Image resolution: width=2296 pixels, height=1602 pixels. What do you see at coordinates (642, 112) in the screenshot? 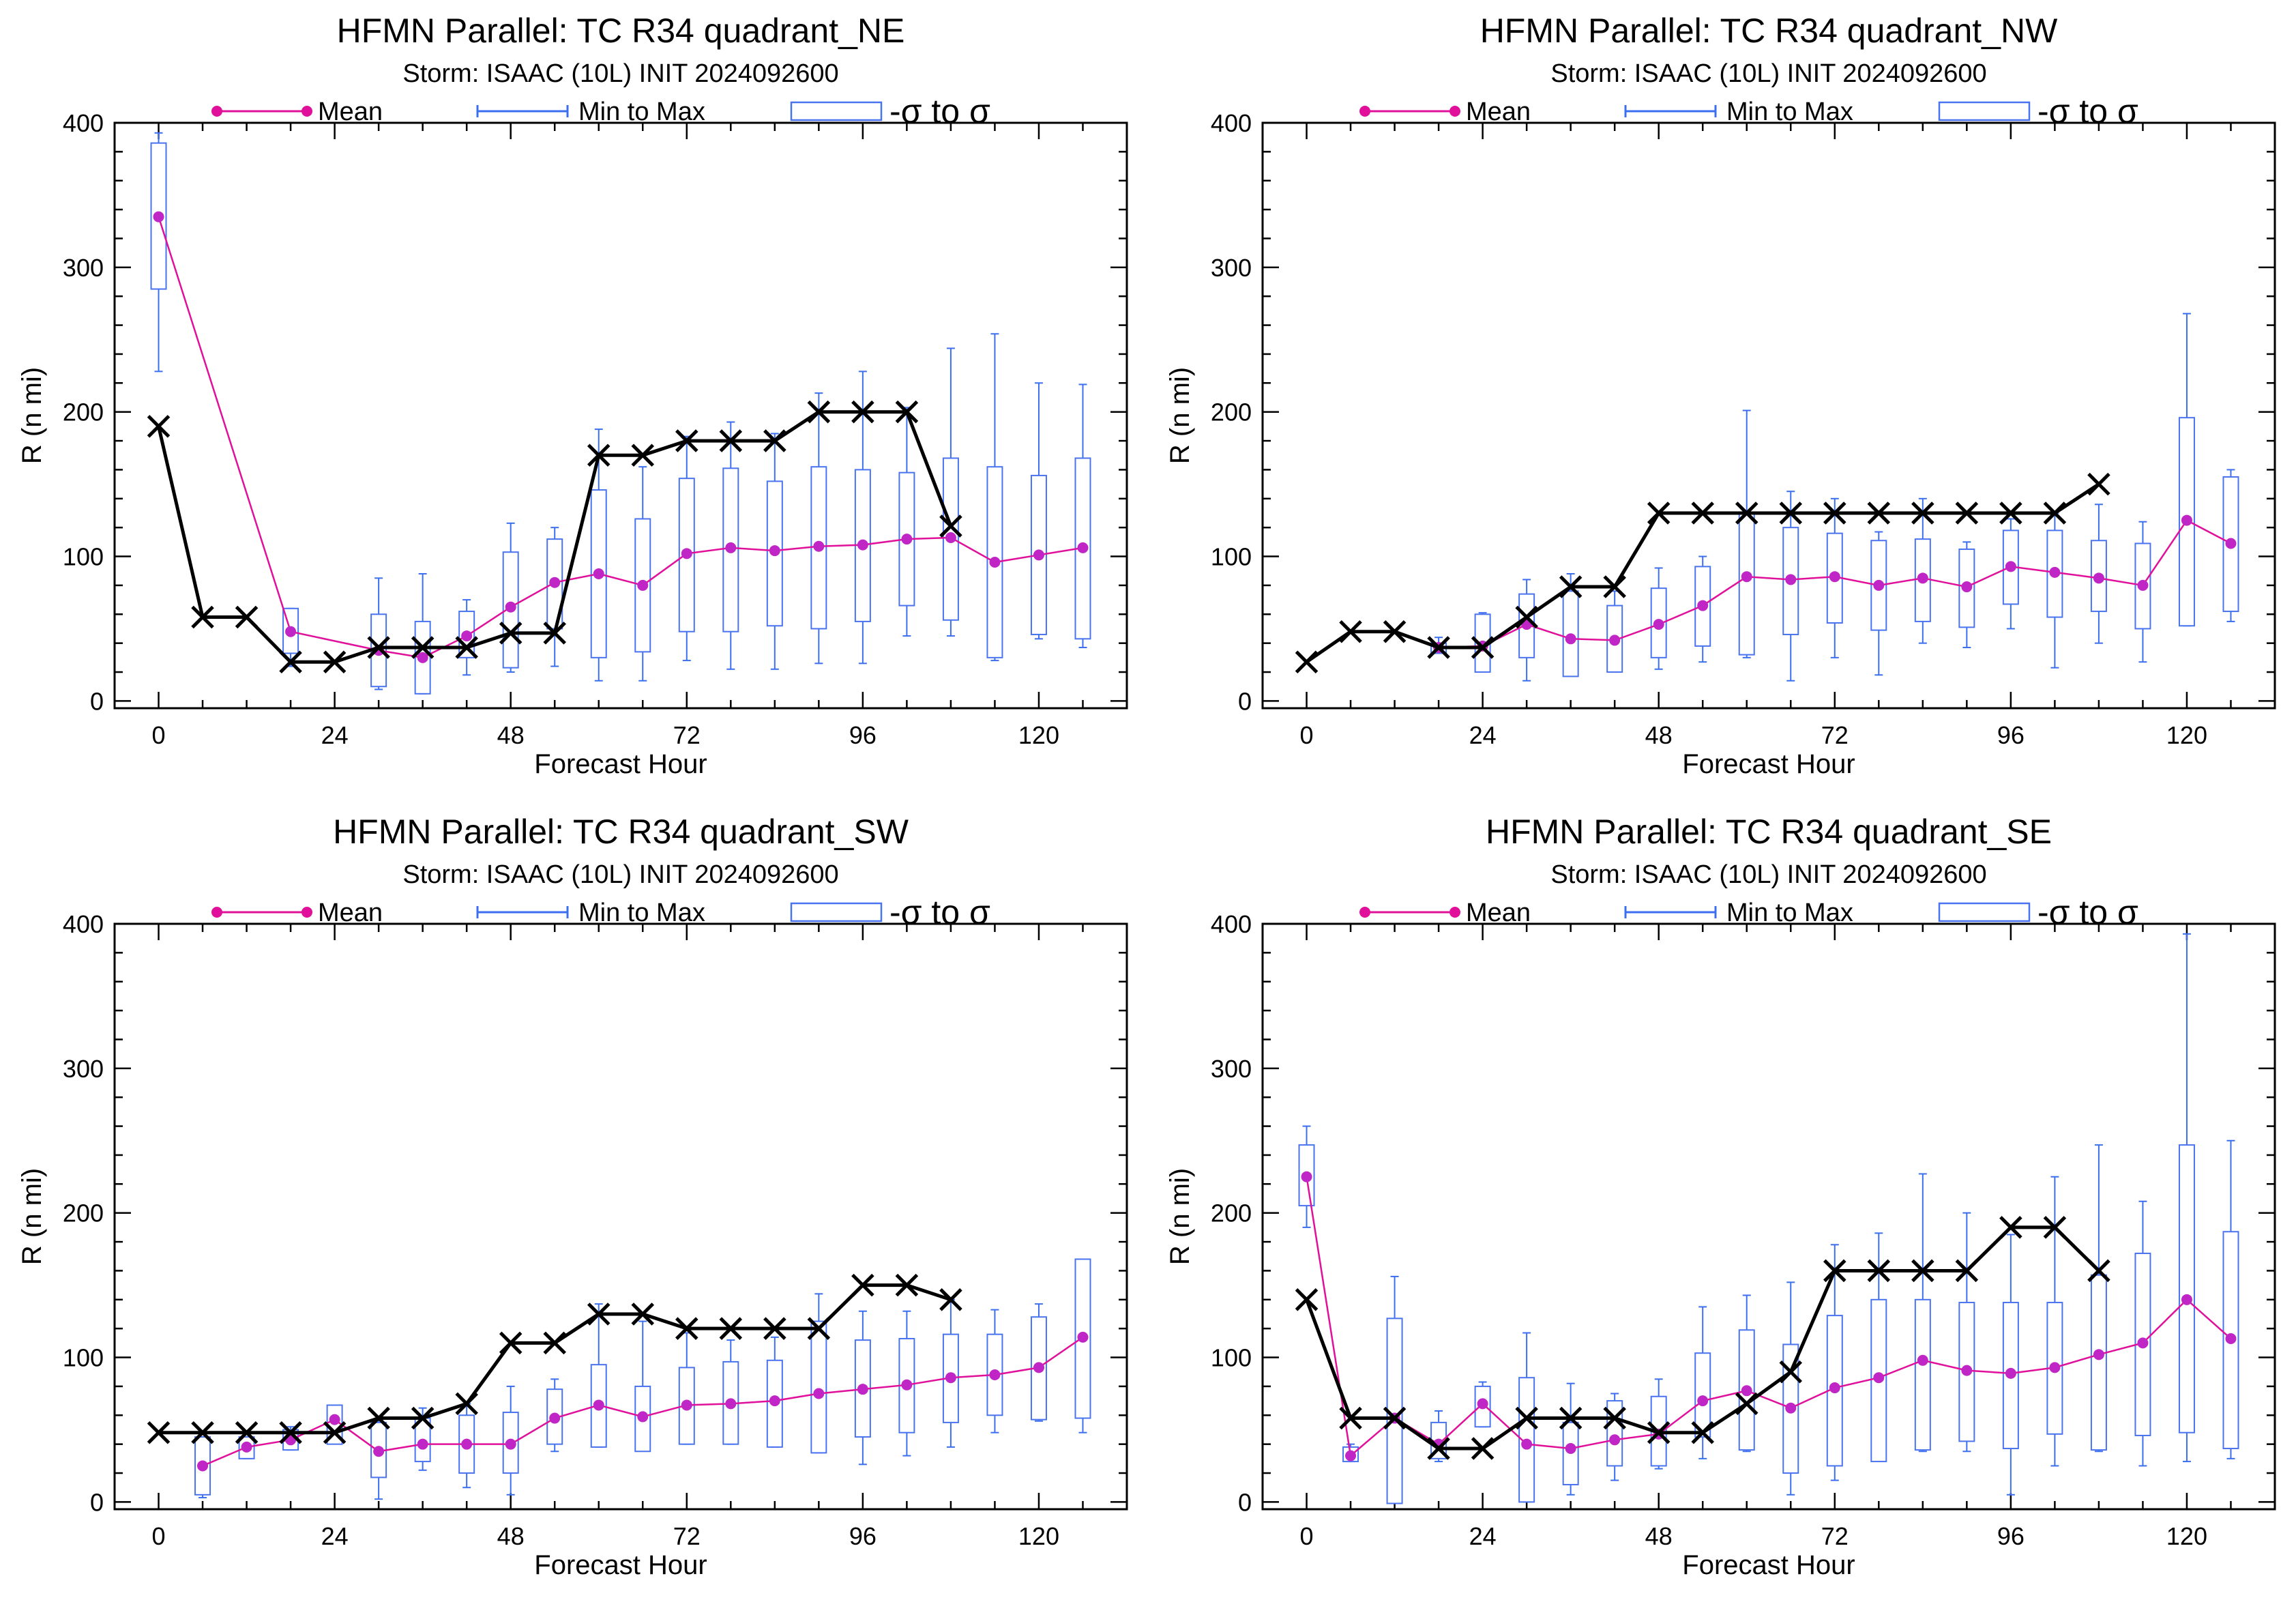
I see `legend-range-label: Min to Max` at bounding box center [642, 112].